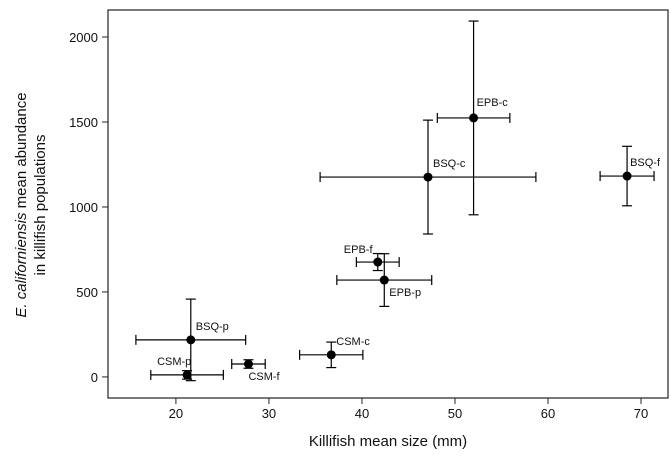  What do you see at coordinates (40, 205) in the screenshot?
I see `y-axis-label-line2: in killifish populations` at bounding box center [40, 205].